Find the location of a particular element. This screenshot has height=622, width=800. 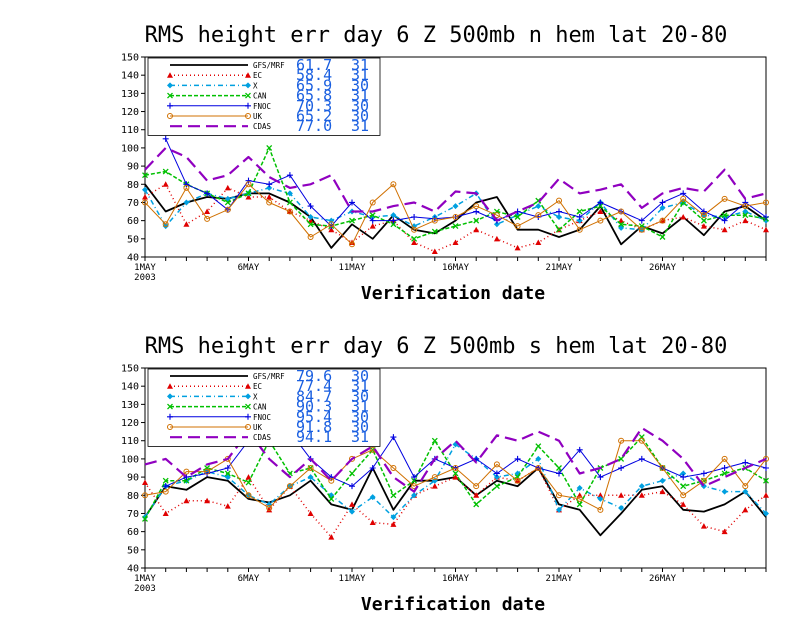

legend-stat-mean: 77.0 is located at coordinates (314, 126).